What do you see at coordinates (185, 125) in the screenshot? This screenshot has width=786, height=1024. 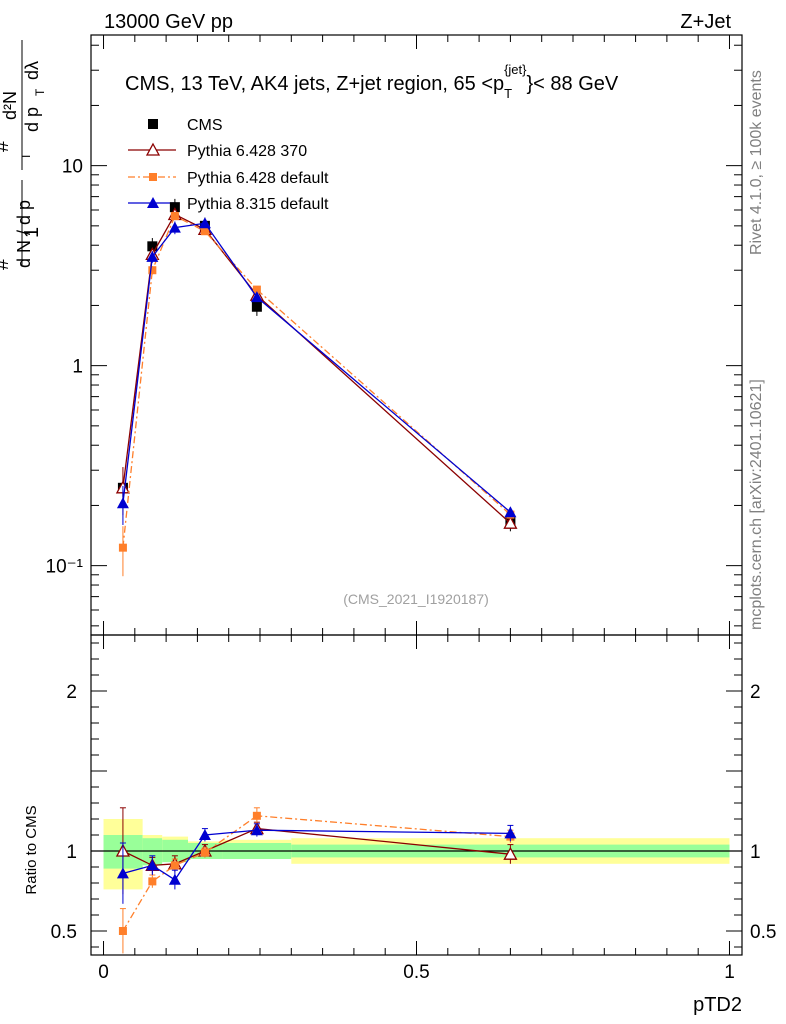 I see `legend-entry-cms: CMS` at bounding box center [185, 125].